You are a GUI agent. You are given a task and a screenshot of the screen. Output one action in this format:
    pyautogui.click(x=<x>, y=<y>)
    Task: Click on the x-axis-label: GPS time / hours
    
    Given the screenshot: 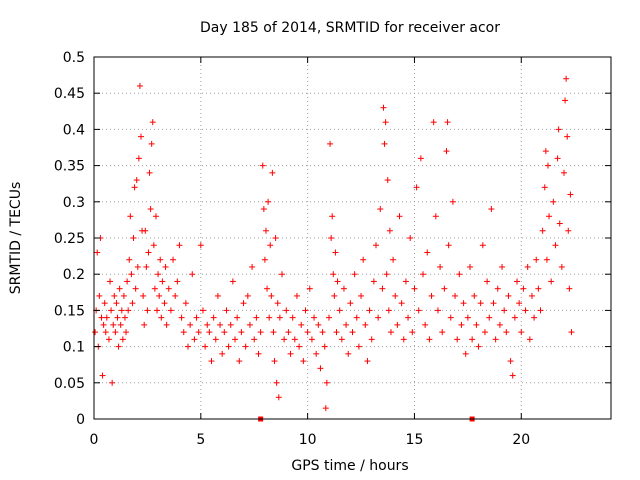 What is the action you would take?
    pyautogui.click(x=349, y=466)
    